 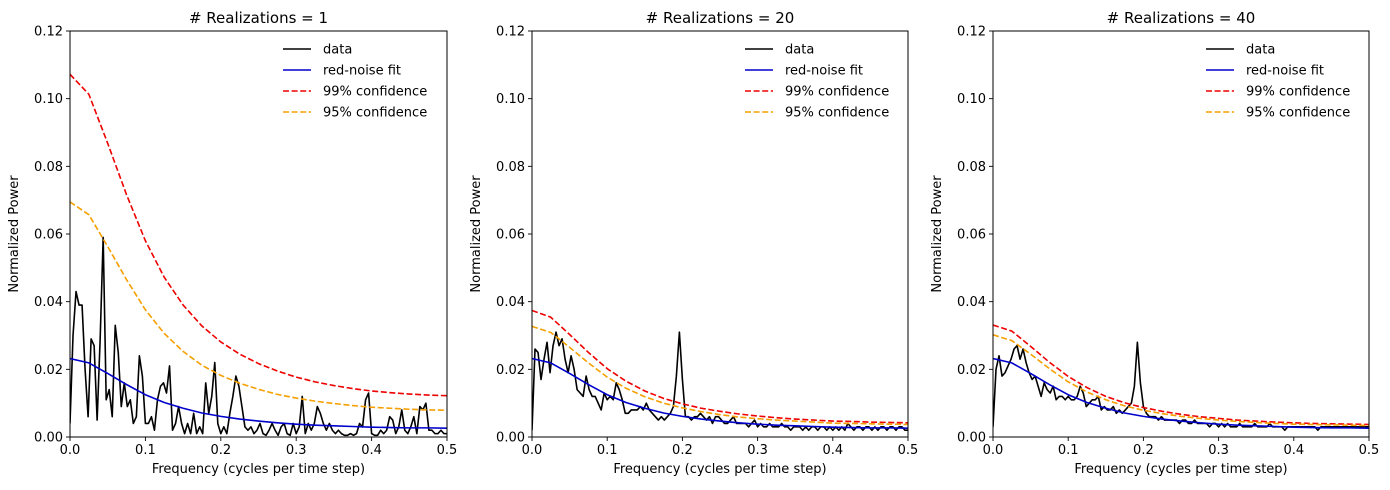 I want to click on chart-title: # Realizations = 1, so click(x=258, y=18).